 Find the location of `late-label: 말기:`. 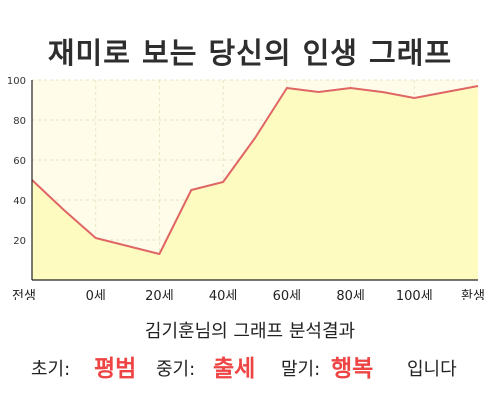

late-label: 말기: is located at coordinates (301, 369).